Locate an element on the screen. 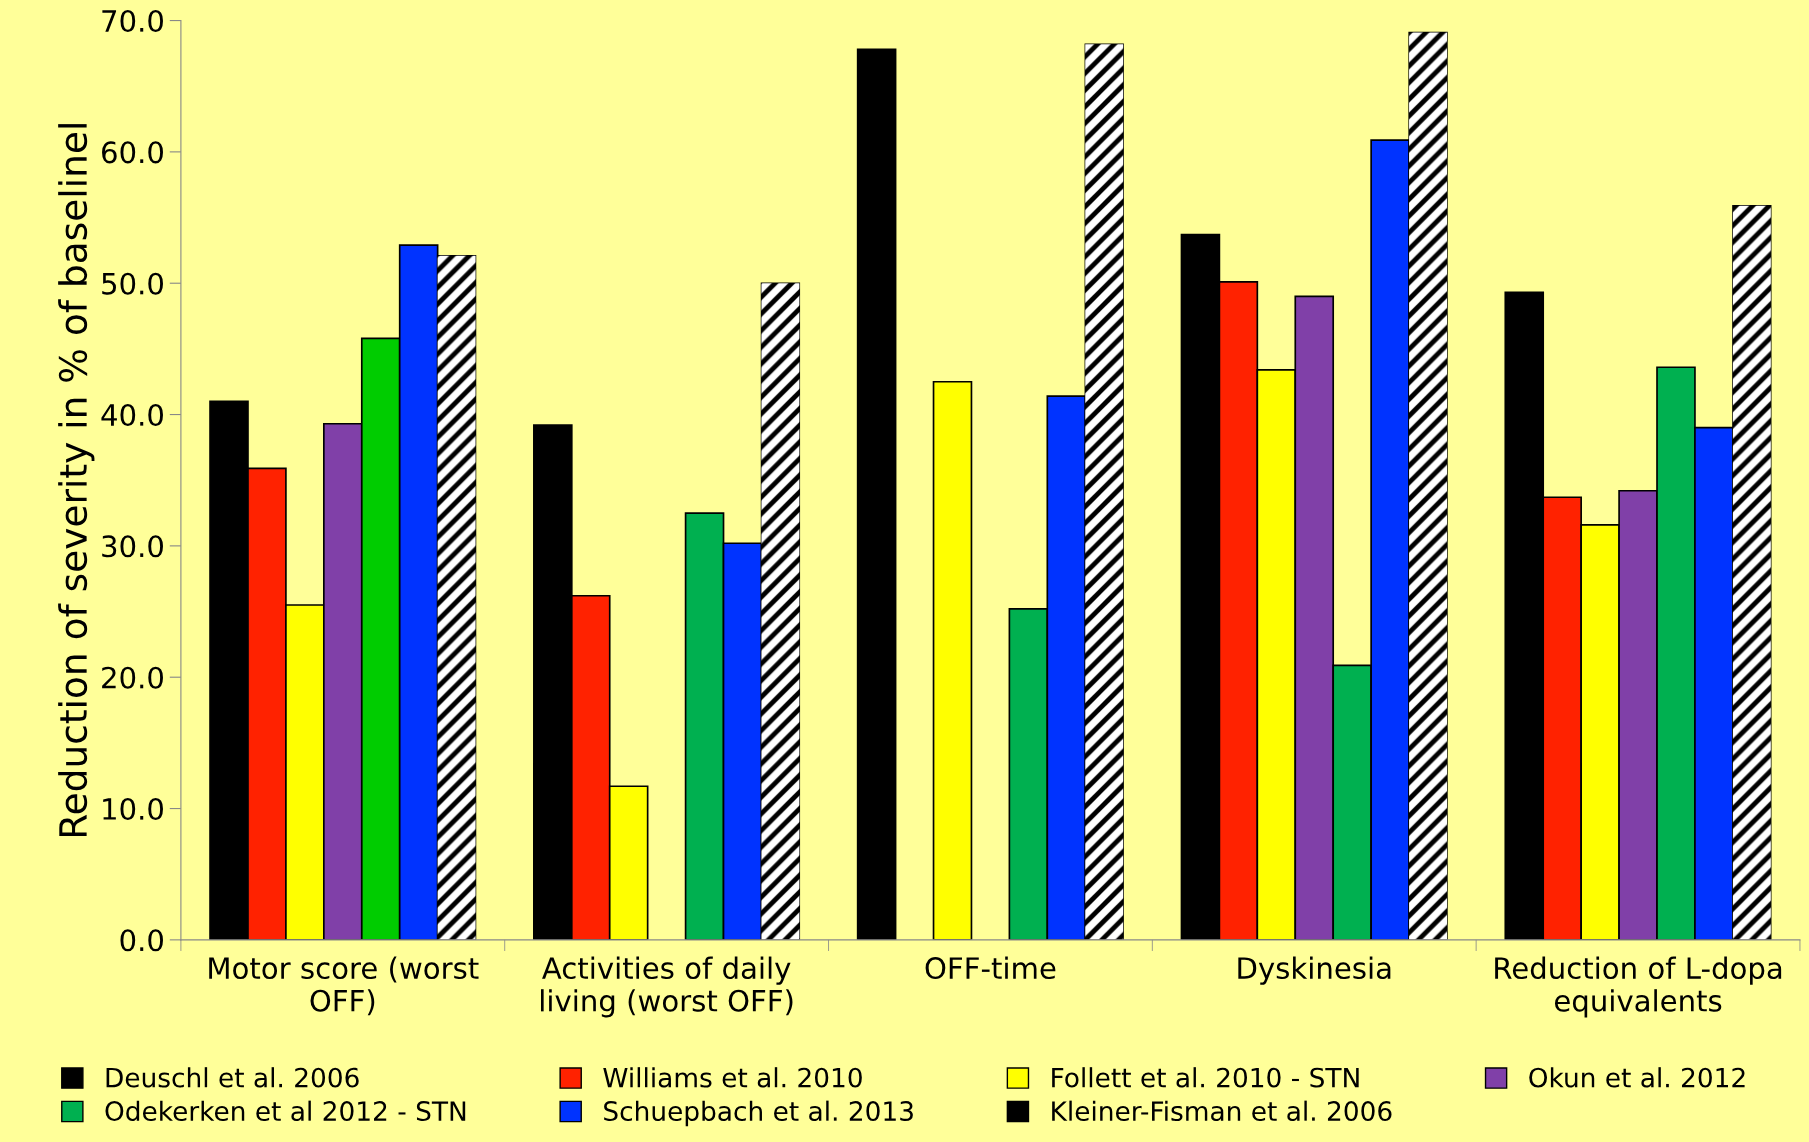 This screenshot has width=1809, height=1142. legend-label: Okun et al. 2012 is located at coordinates (1637, 1077).